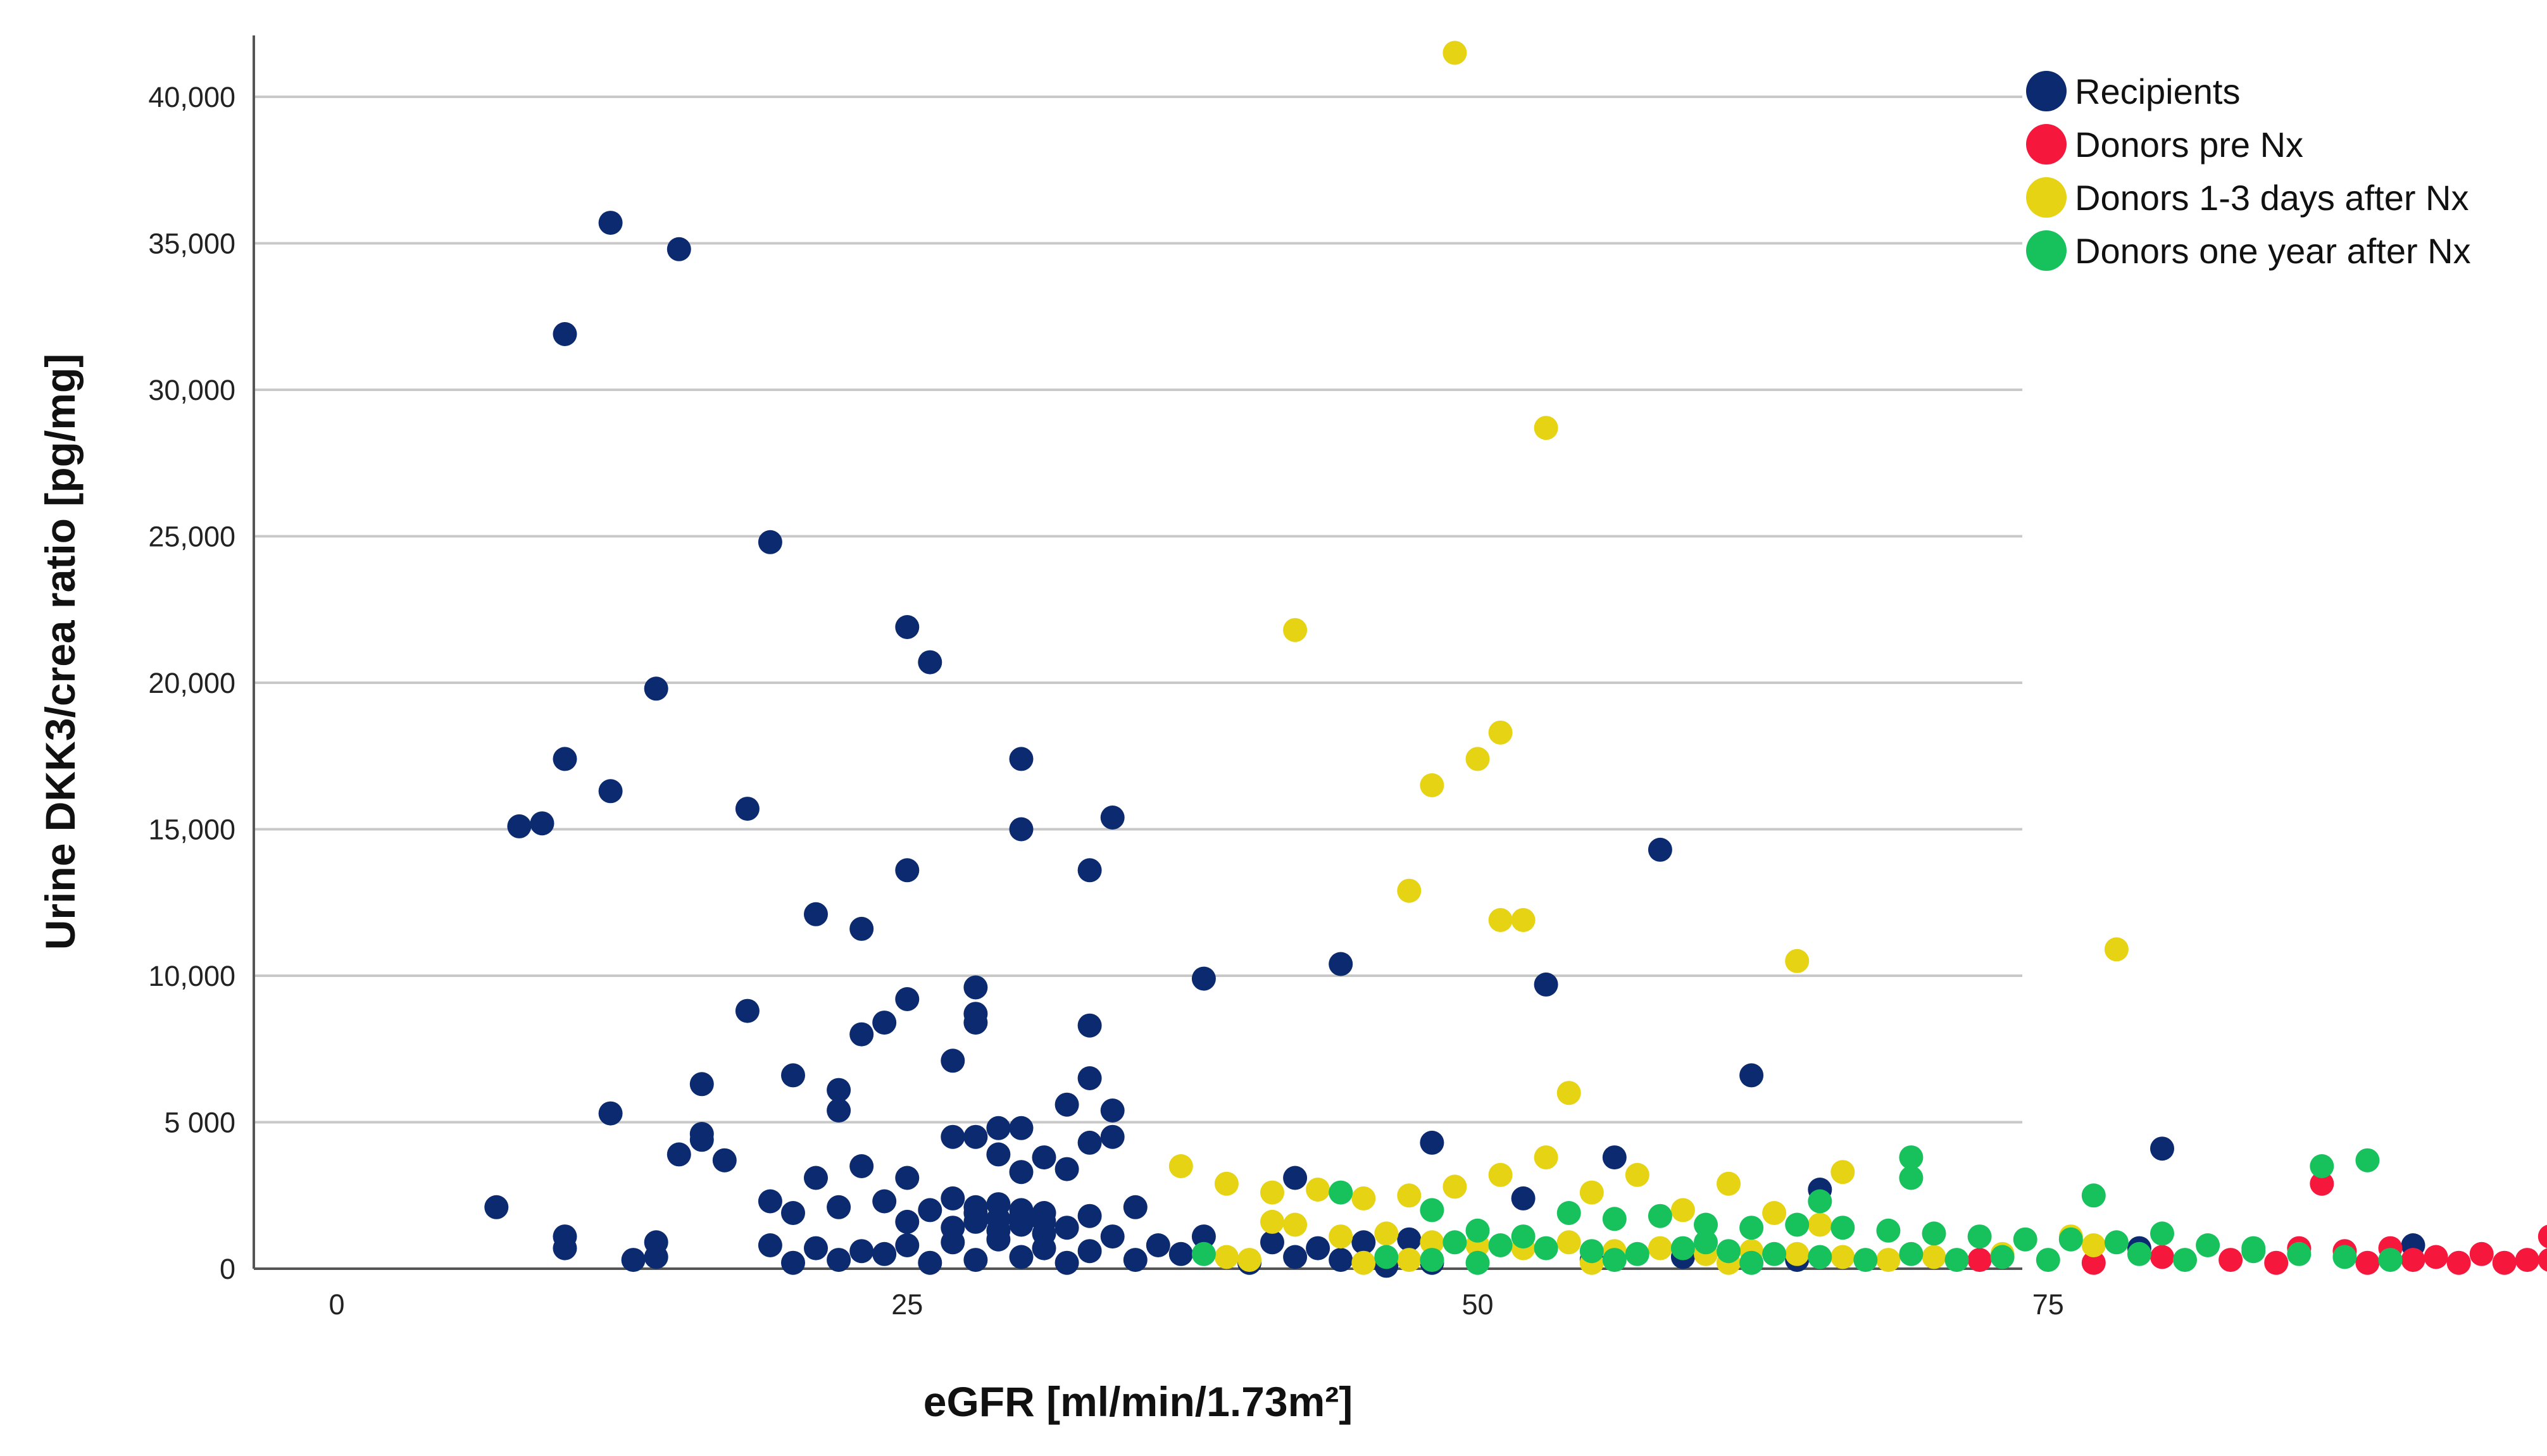  I want to click on y-tick-label: 20,000, so click(191, 683).